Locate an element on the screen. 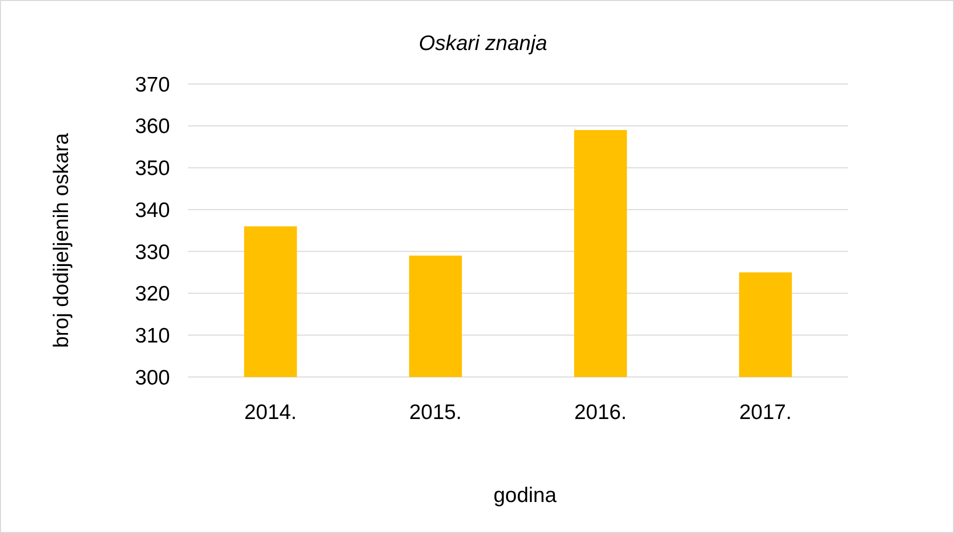  y-tick-label: 310 is located at coordinates (152, 336).